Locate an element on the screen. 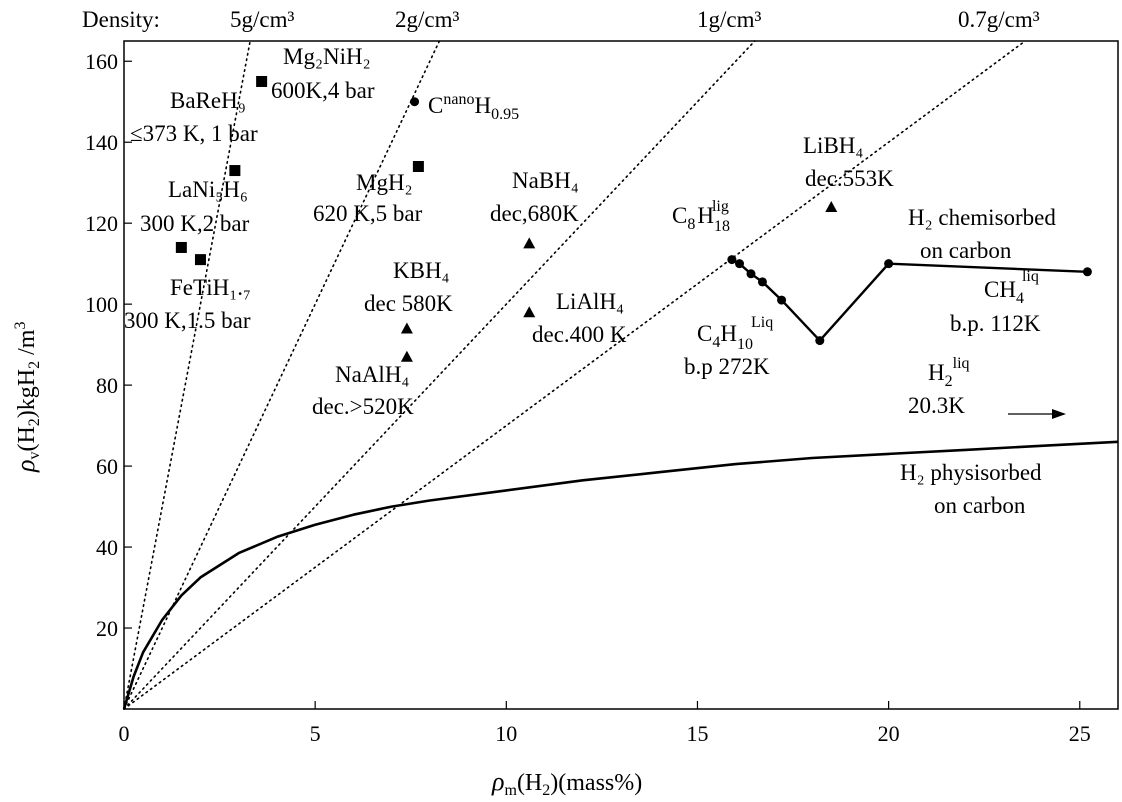 The height and width of the screenshot is (802, 1122). label-c8h18: C8H18lig is located at coordinates (701, 216).